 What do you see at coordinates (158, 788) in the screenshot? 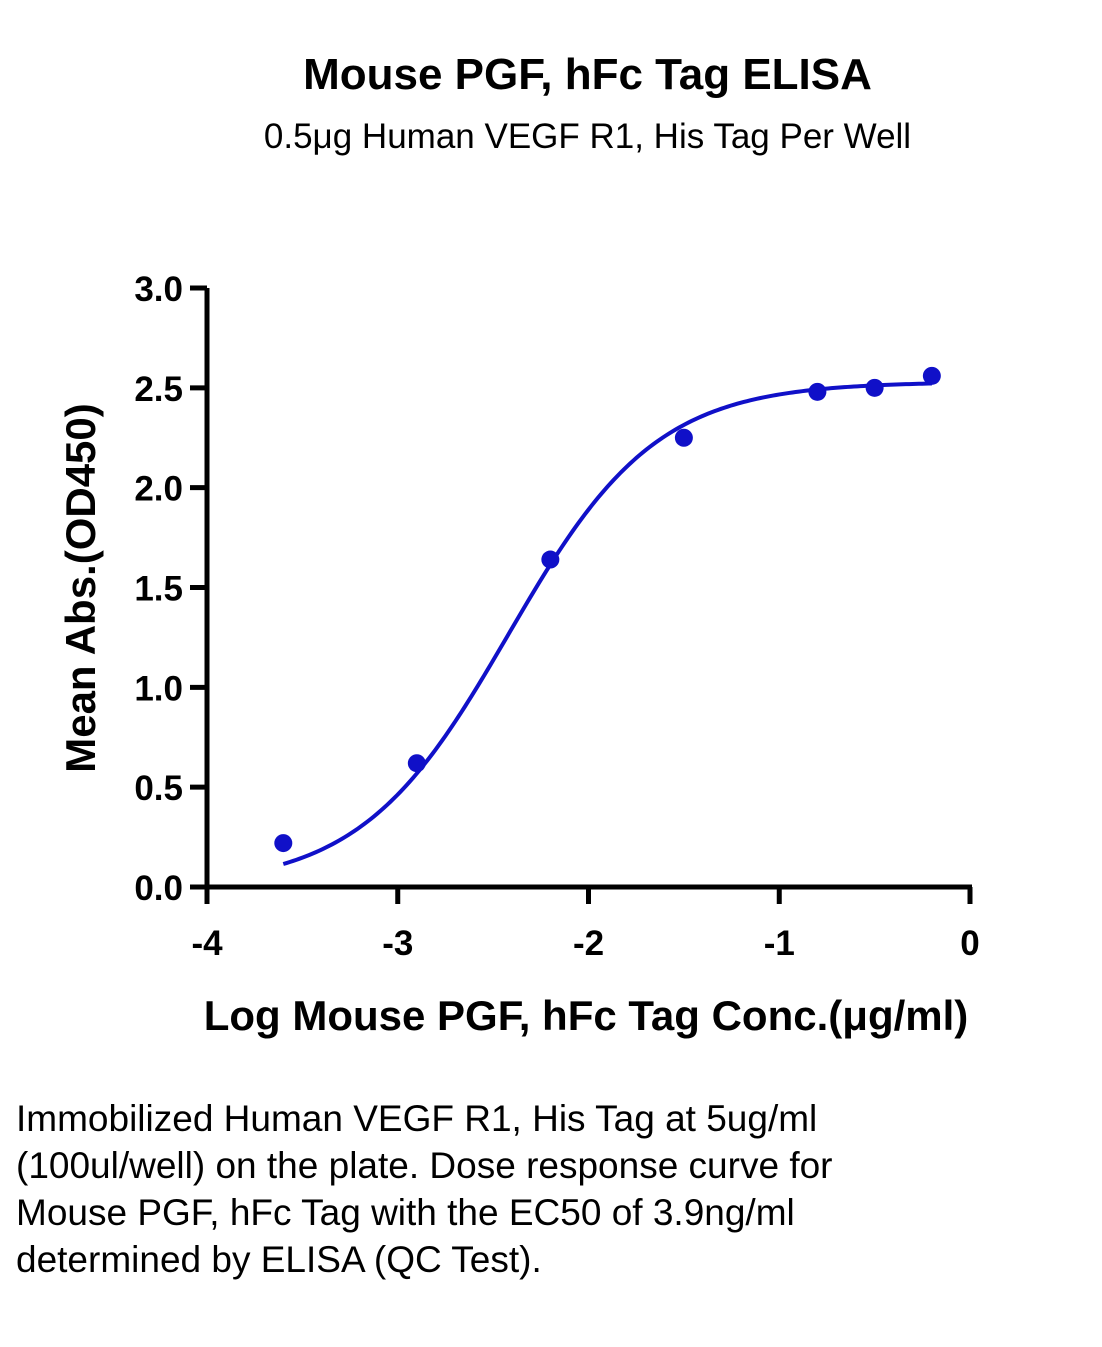
I see `y-tick-label: 0.5` at bounding box center [158, 788].